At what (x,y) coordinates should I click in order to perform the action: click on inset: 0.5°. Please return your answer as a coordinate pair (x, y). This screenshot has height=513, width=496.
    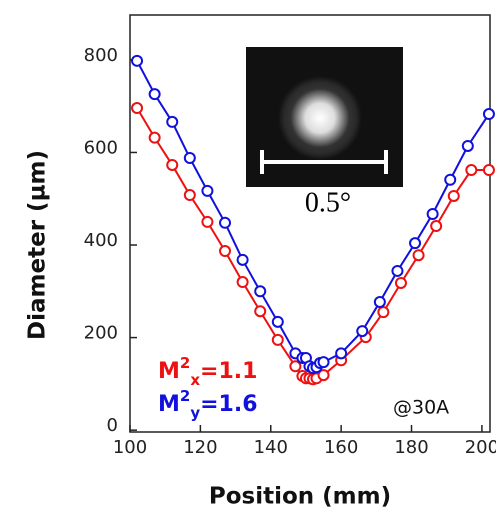
    Looking at the image, I should click on (324, 132).